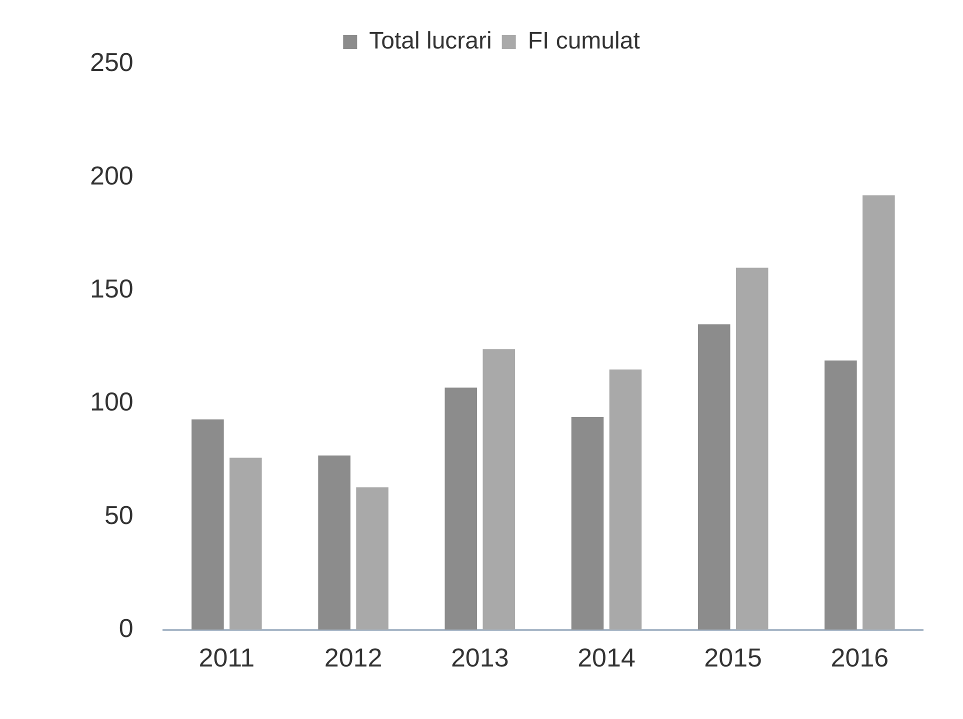  I want to click on y-tick-label: 0, so click(126, 627).